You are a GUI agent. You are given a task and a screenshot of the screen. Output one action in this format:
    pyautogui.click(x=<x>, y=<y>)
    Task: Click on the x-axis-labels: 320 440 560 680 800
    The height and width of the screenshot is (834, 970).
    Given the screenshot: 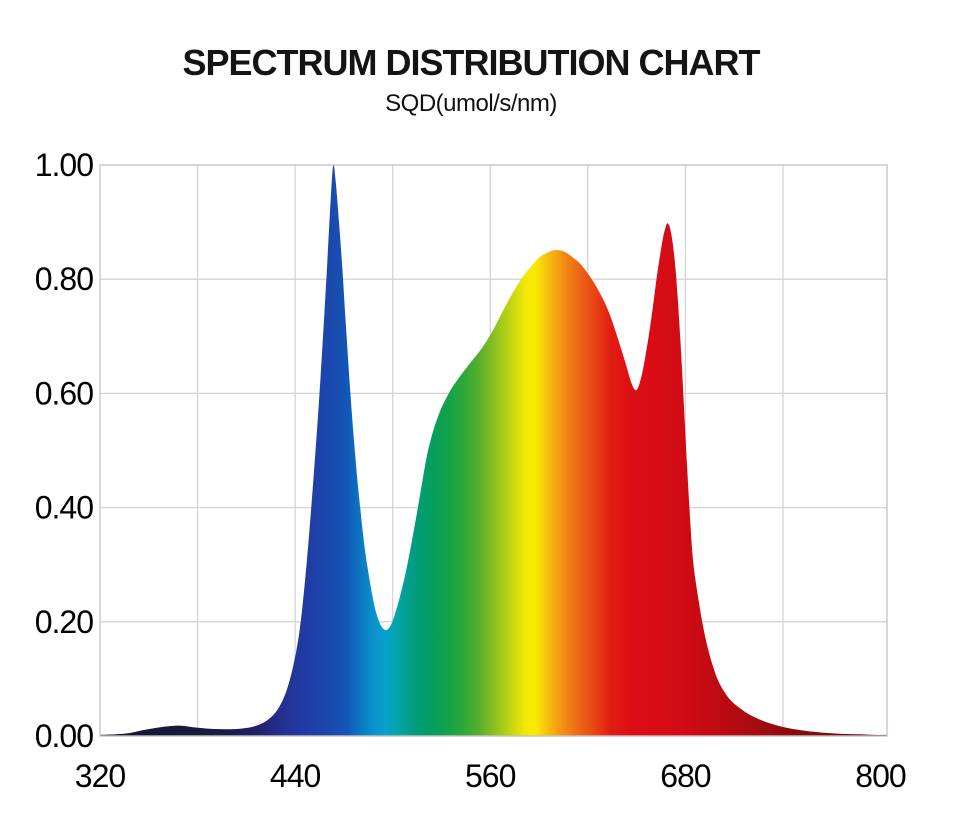 What is the action you would take?
    pyautogui.click(x=491, y=776)
    